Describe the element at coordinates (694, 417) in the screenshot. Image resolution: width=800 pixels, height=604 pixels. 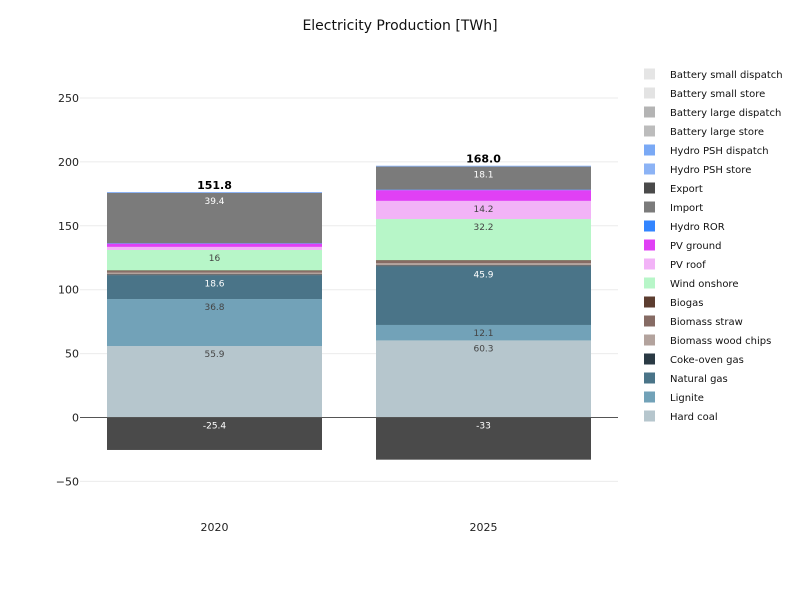
I see `legend-label: Hard coal` at that location.